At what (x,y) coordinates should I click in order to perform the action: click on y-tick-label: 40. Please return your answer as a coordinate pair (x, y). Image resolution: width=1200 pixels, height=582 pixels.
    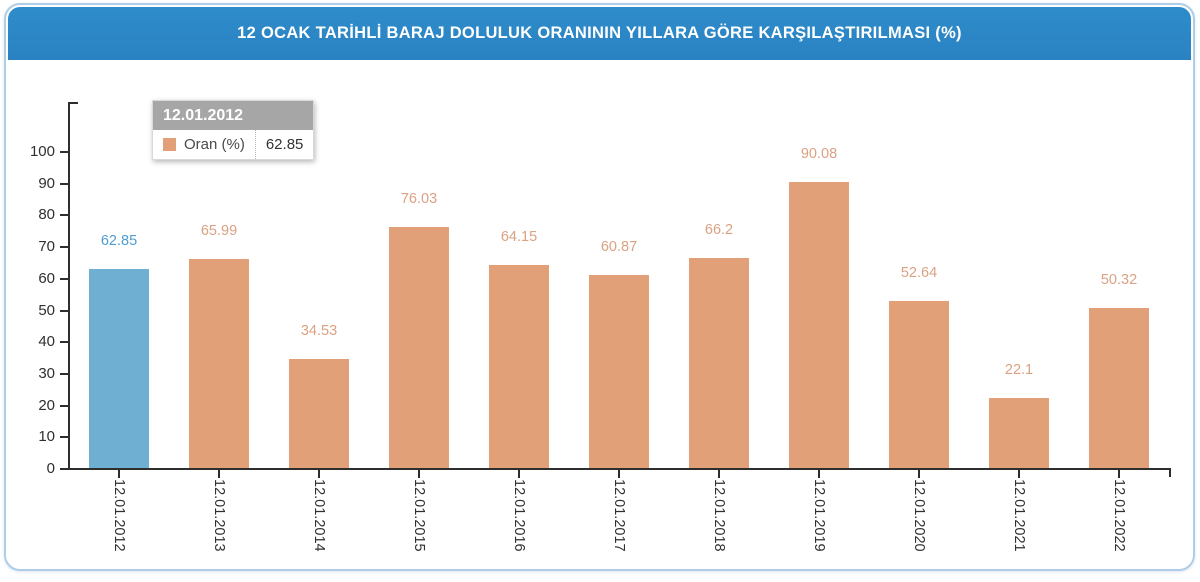
    Looking at the image, I should click on (46, 342).